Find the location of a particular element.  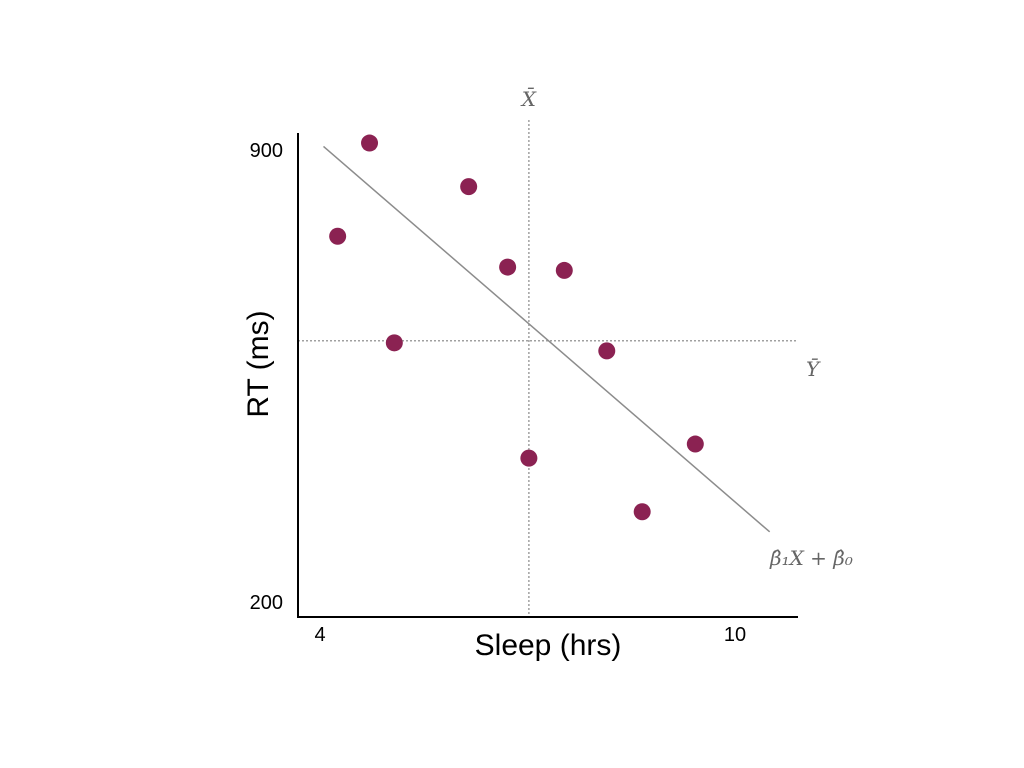

y-tick-labels: 900 200 is located at coordinates (266, 377).